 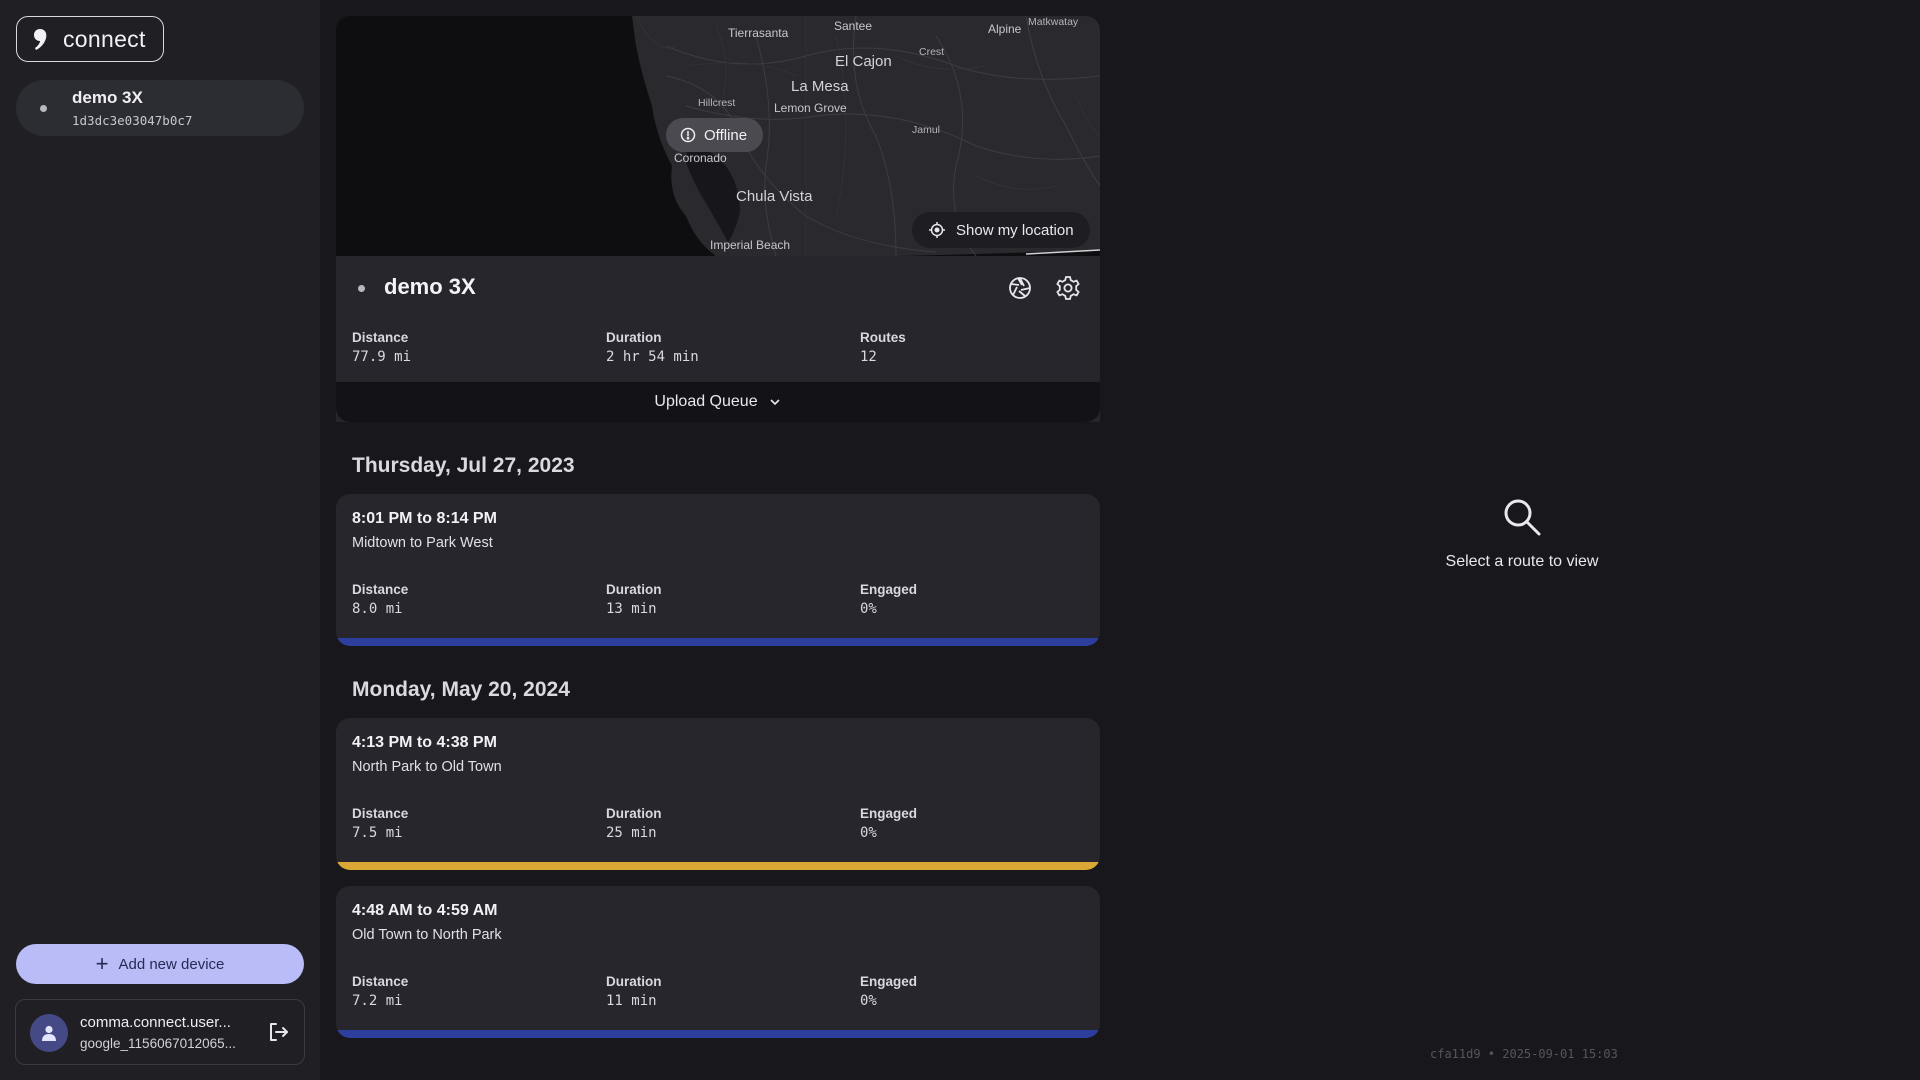 What do you see at coordinates (652, 357) in the screenshot?
I see `stat-value: 2 hr 54 min` at bounding box center [652, 357].